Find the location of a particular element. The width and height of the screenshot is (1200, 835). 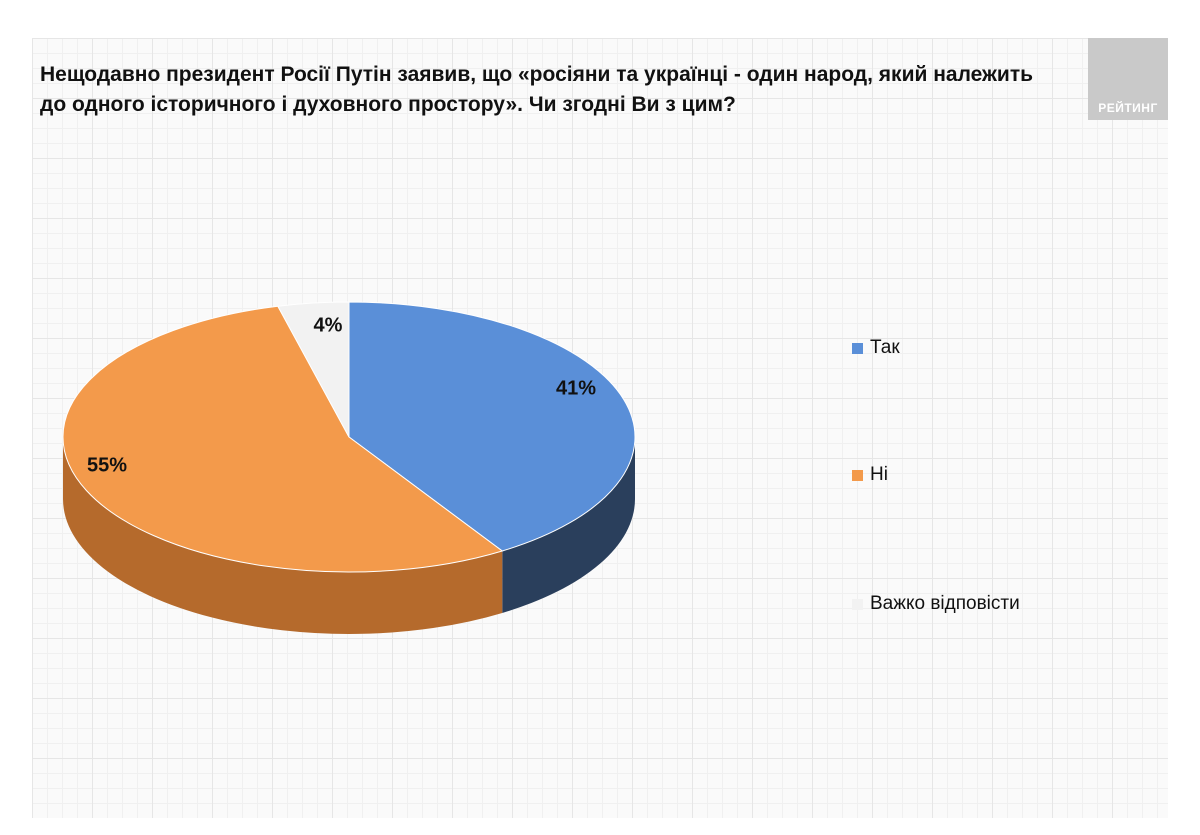

brand-logo: РЕЙТИНГ is located at coordinates (1128, 79).